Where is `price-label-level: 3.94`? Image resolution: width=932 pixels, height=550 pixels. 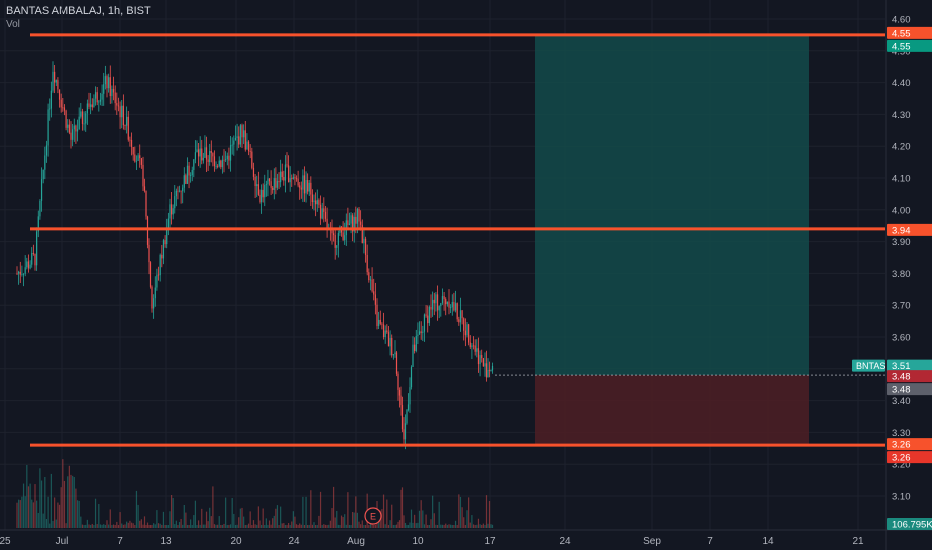 price-label-level: 3.94 is located at coordinates (901, 230).